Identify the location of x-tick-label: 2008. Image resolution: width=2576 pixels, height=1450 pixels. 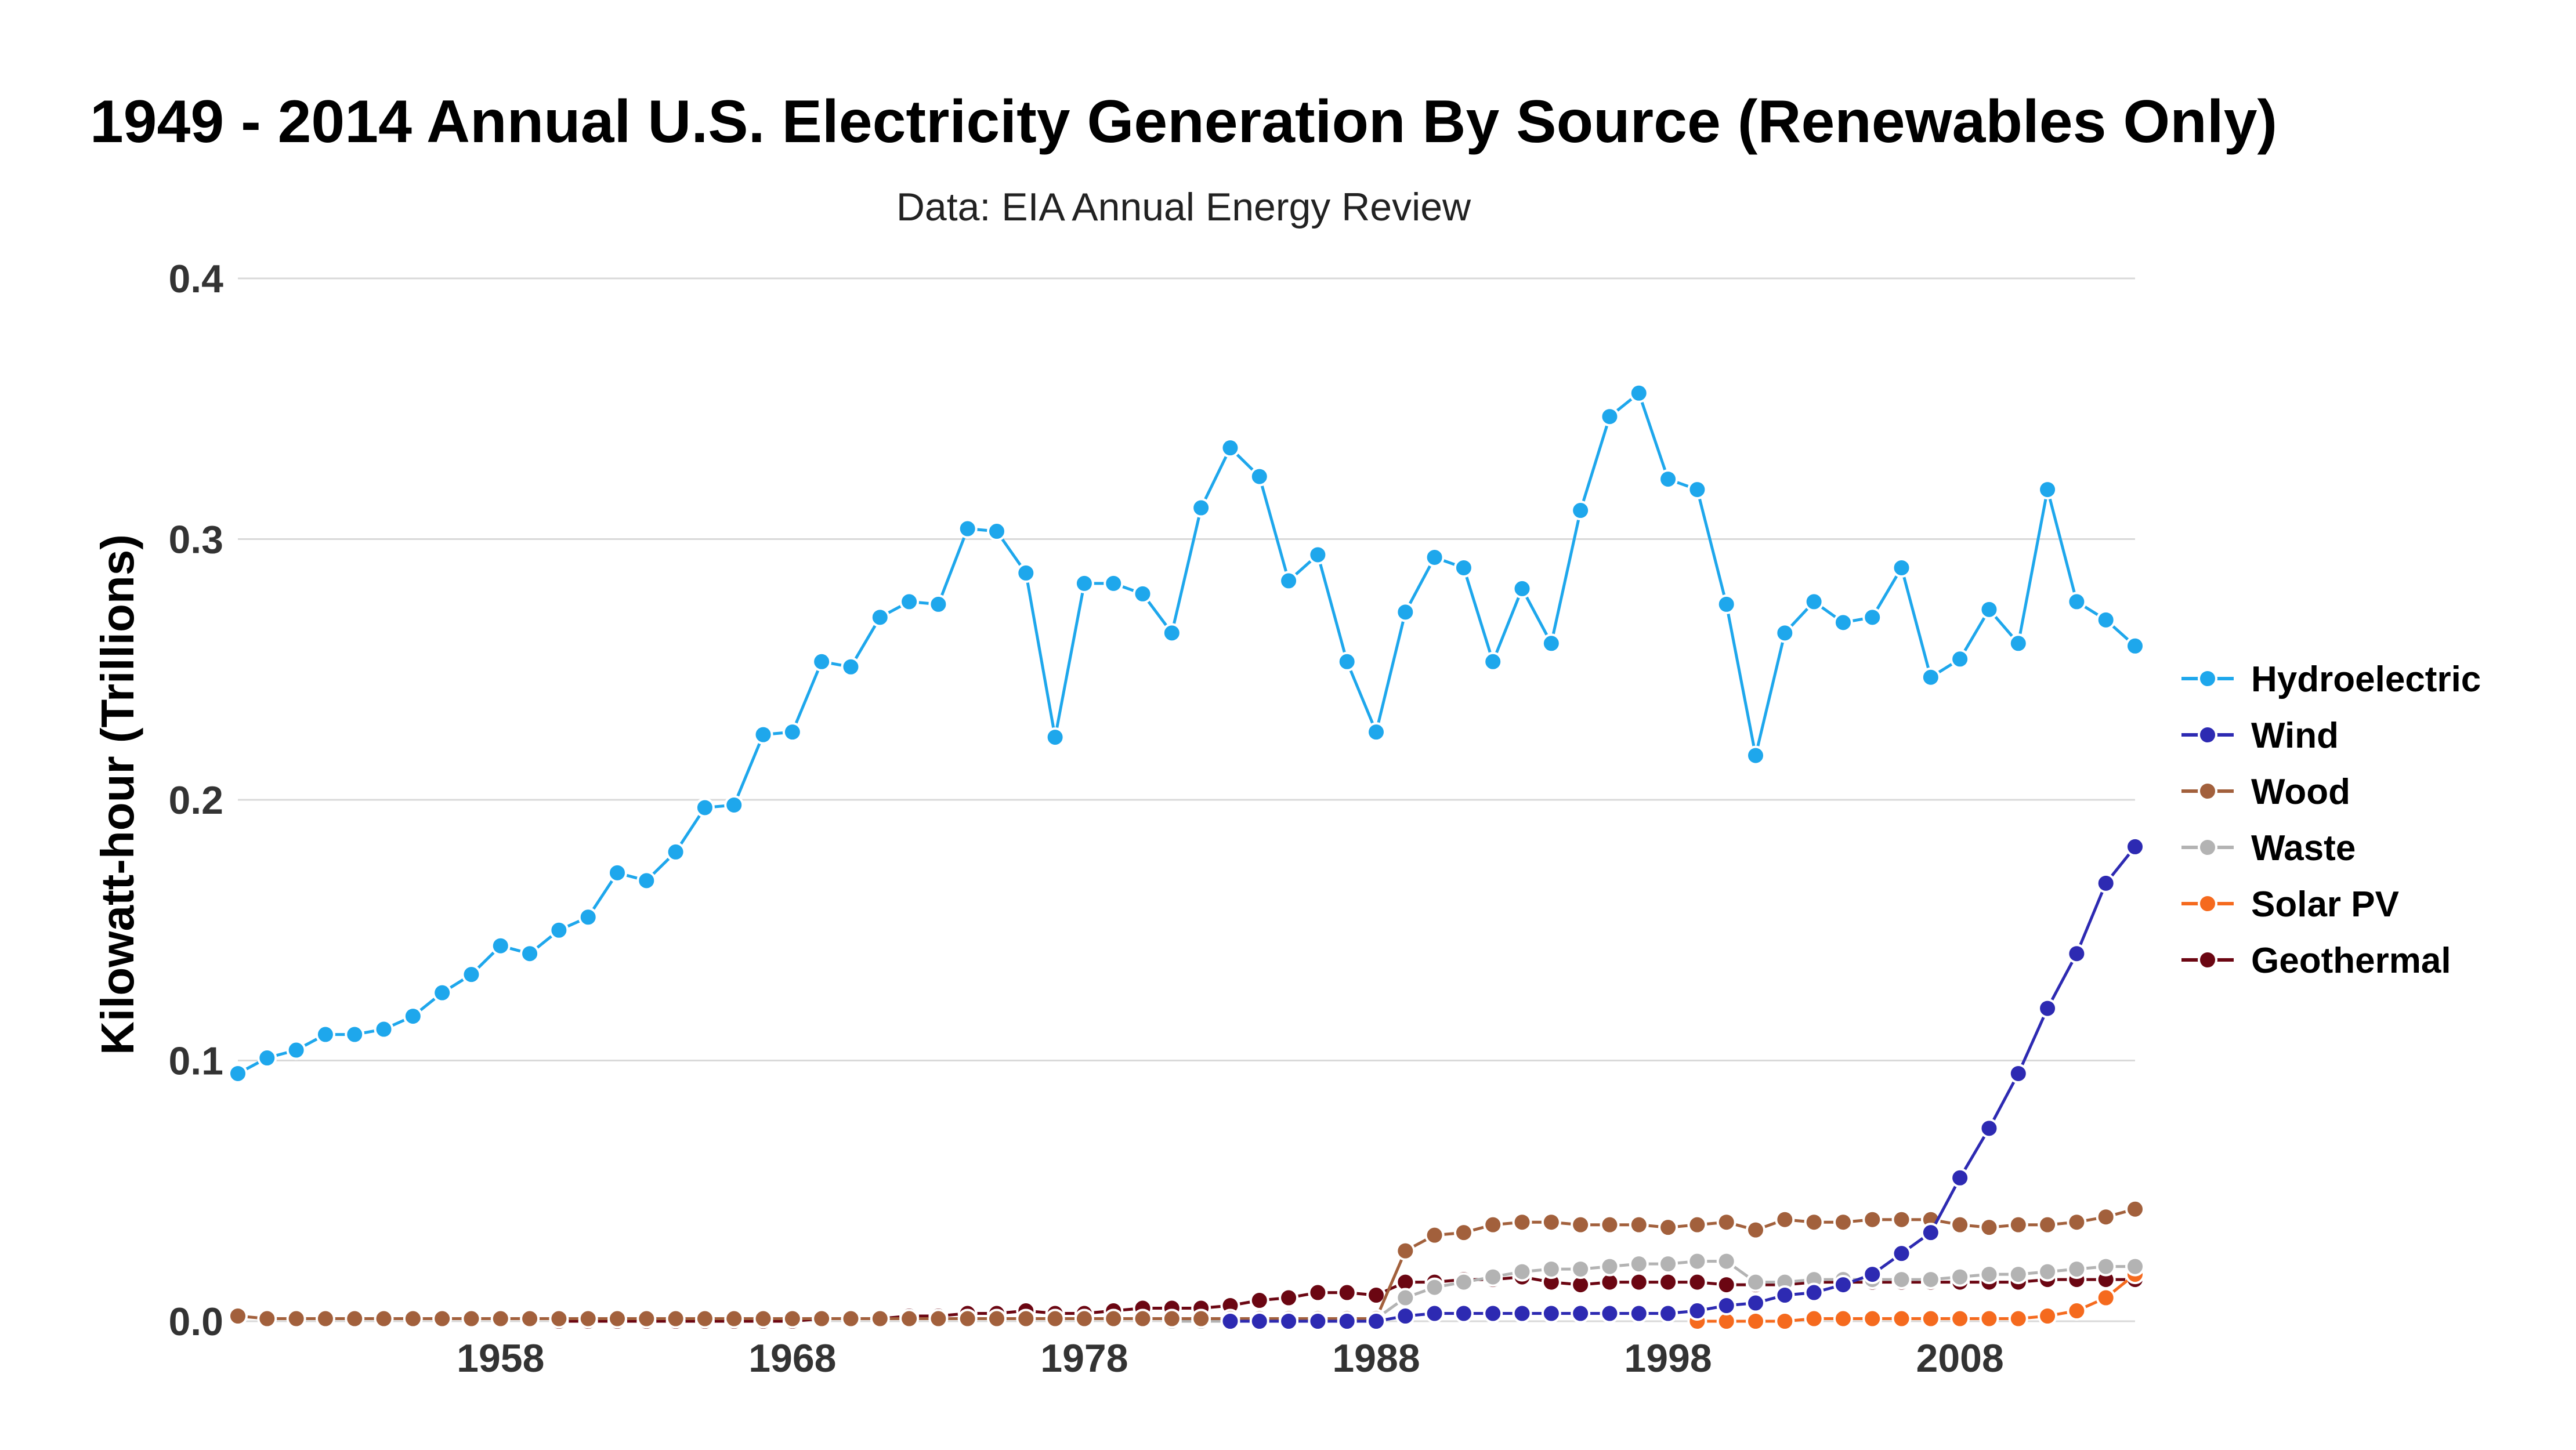
(1960, 1358).